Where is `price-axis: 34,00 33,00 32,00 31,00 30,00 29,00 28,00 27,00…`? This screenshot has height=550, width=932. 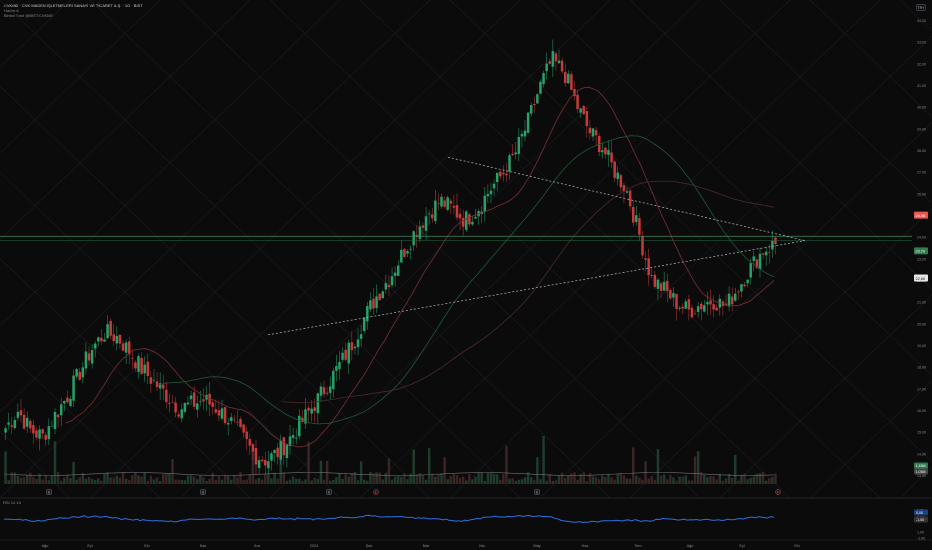 price-axis: 34,00 33,00 32,00 31,00 30,00 29,00 28,00 27,00… is located at coordinates (921, 248).